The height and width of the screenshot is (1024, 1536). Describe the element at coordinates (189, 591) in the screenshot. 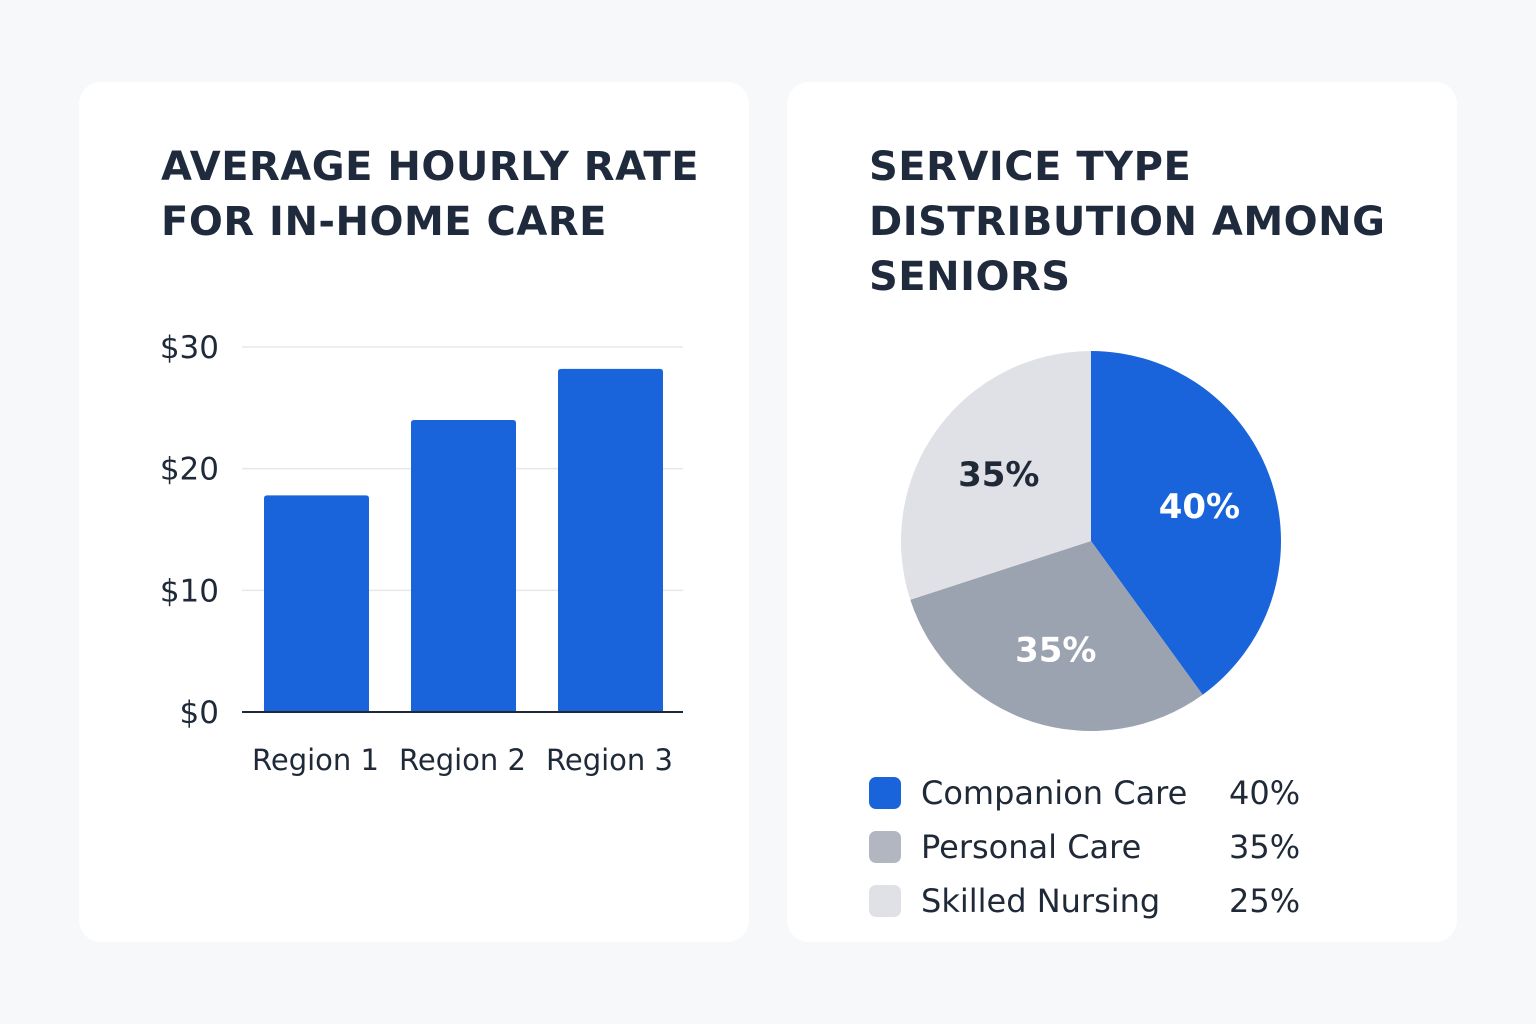

I see `y-tick-label: $10` at that location.